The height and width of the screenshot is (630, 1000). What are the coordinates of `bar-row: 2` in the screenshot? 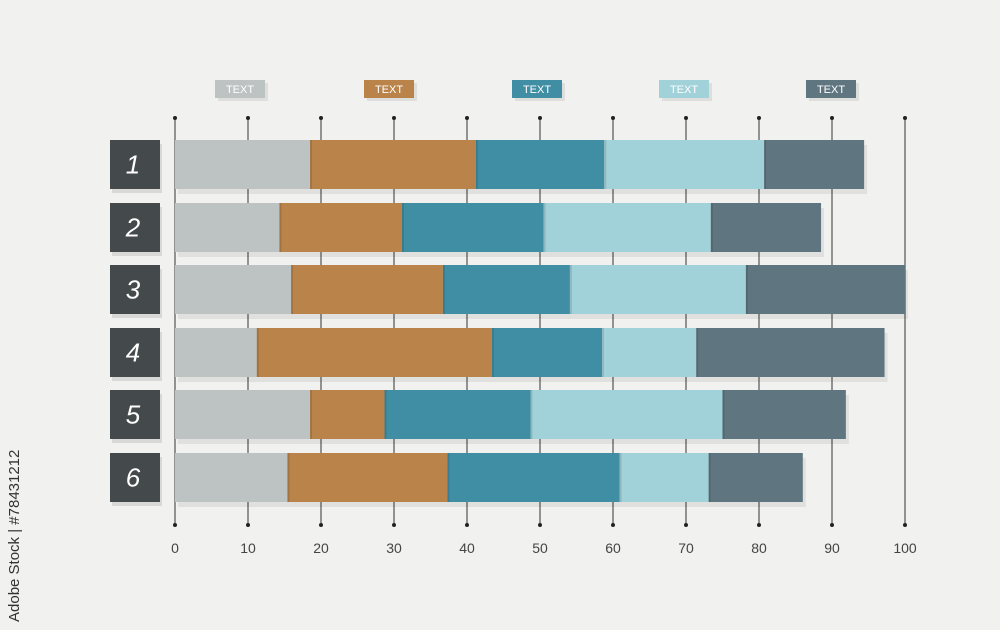 It's located at (467, 230).